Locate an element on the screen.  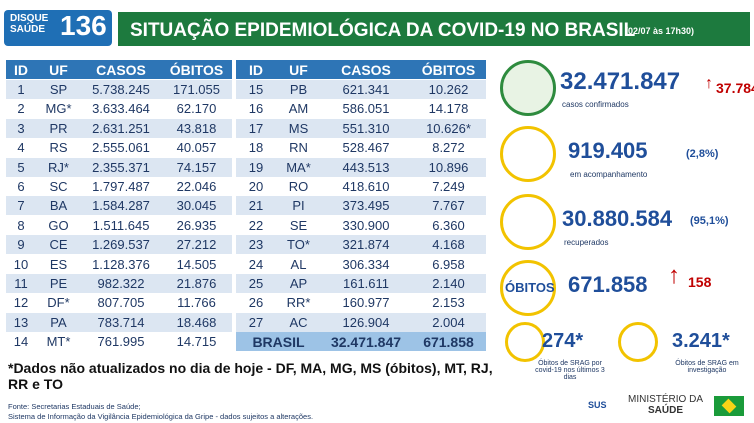
monitoring-value: 919.405 is located at coordinates (608, 150).